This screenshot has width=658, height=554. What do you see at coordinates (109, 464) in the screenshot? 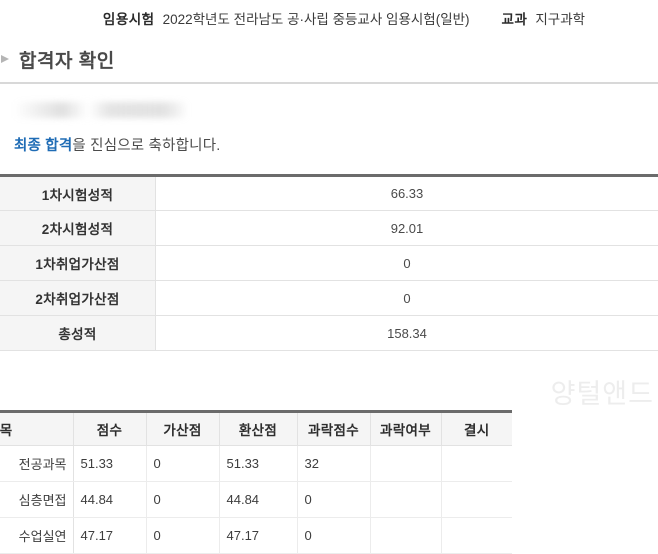
I see `cell-score: 51.33` at bounding box center [109, 464].